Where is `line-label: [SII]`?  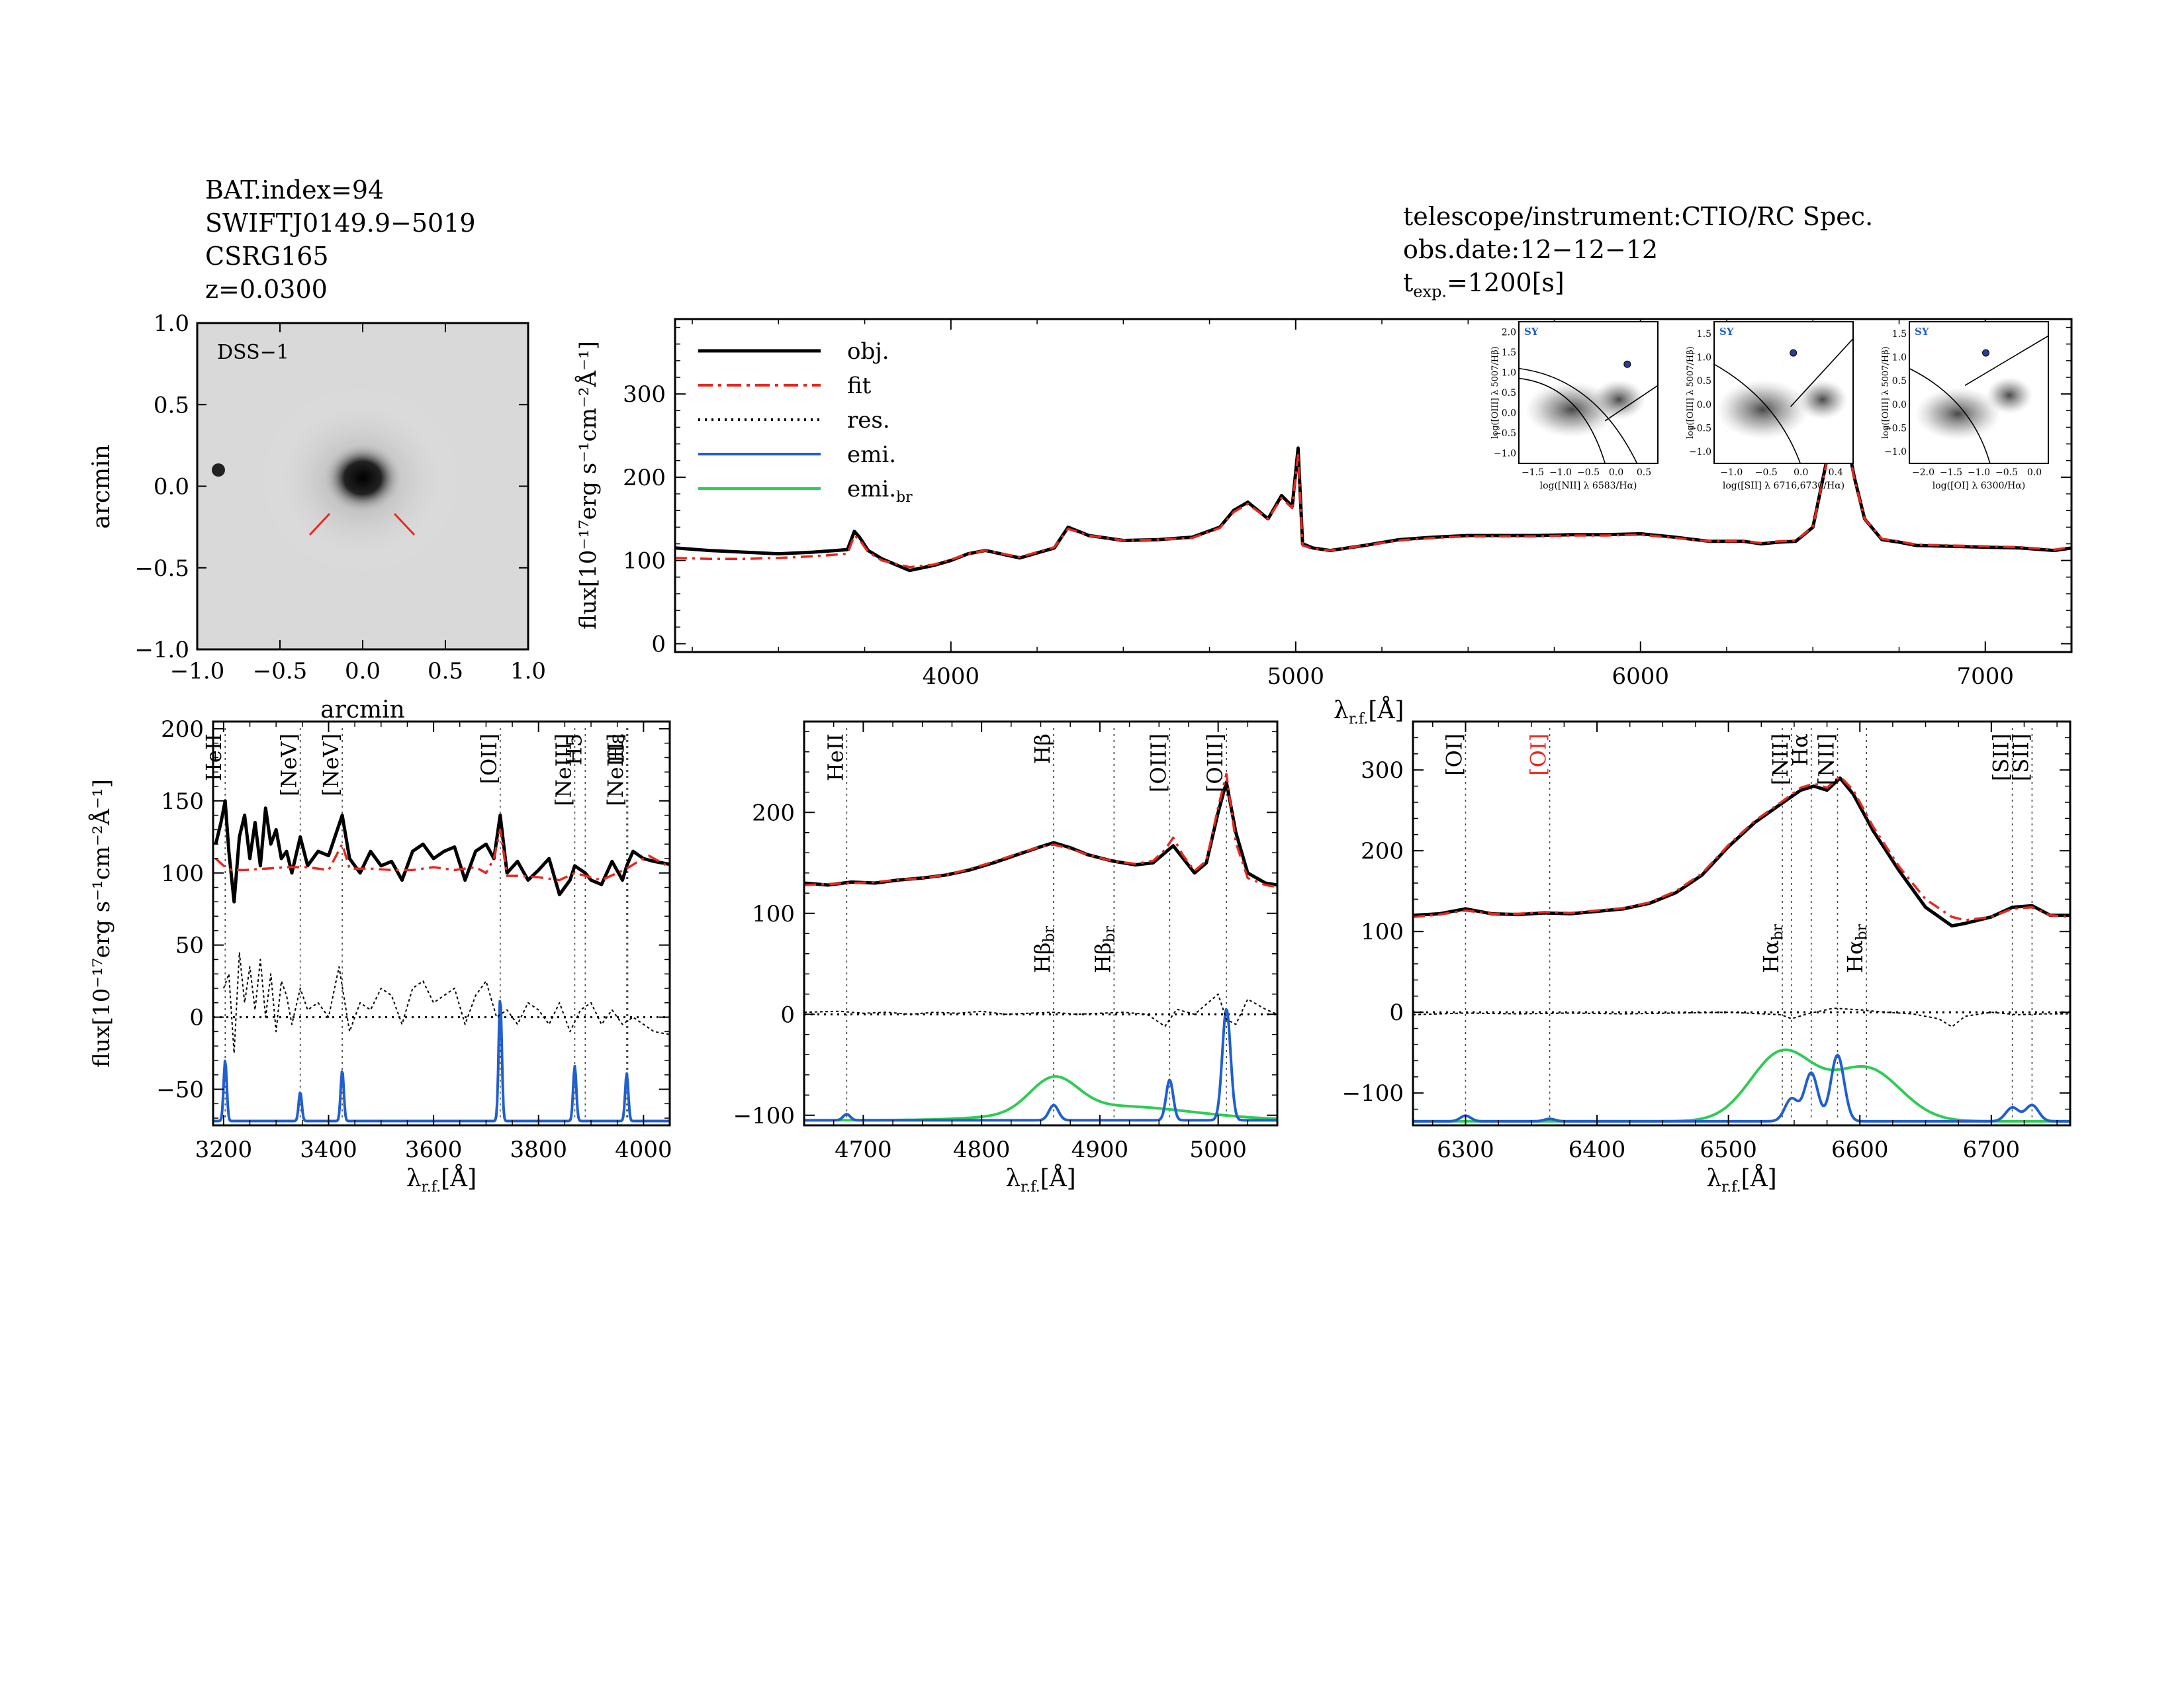 line-label: [SII] is located at coordinates (2002, 757).